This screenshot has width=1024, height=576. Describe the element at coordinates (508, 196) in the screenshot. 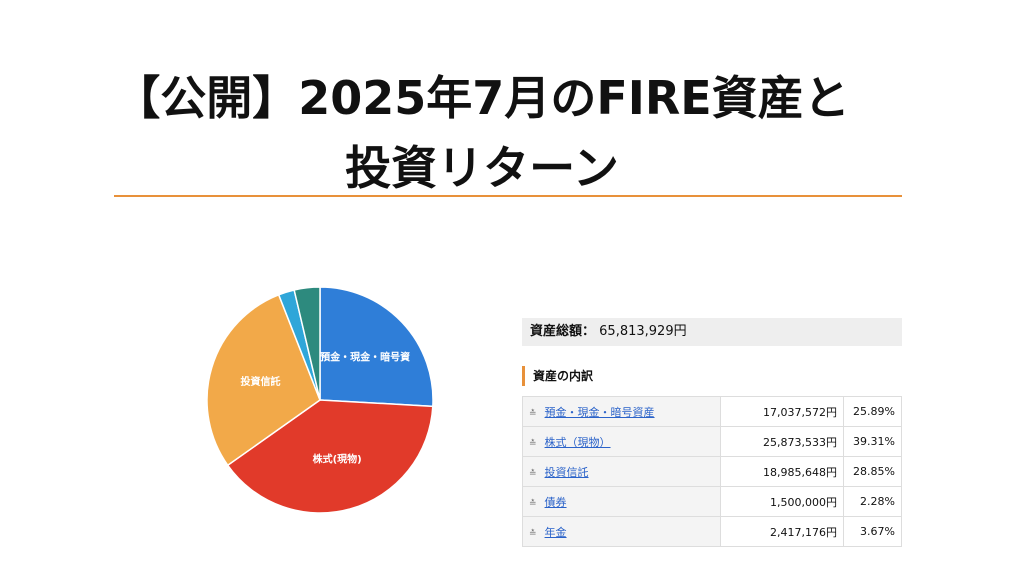

I see `title-divider` at that location.